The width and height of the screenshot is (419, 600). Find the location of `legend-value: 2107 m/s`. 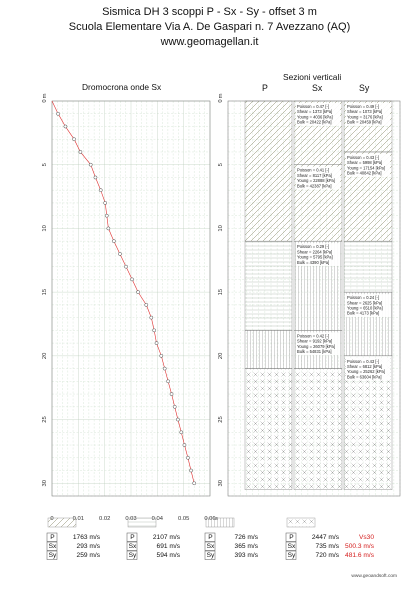

legend-value: 2107 m/s is located at coordinates (166, 537).